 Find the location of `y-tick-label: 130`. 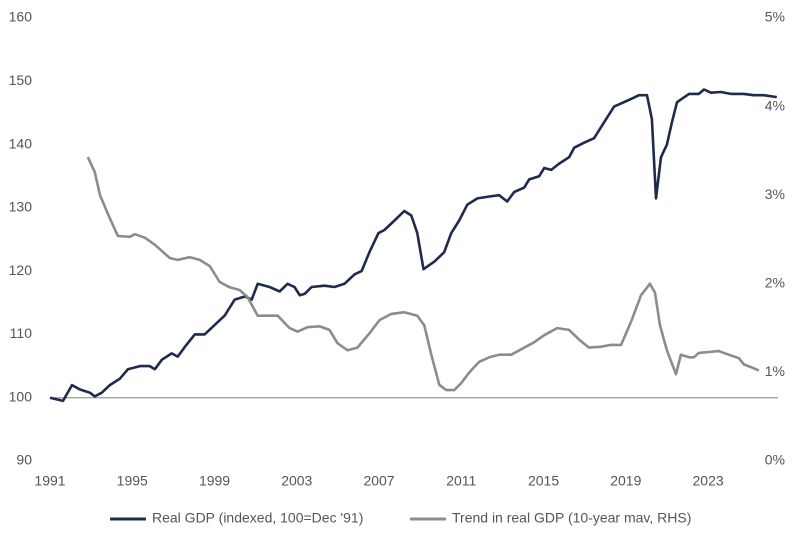

y-tick-label: 130 is located at coordinates (21, 207).